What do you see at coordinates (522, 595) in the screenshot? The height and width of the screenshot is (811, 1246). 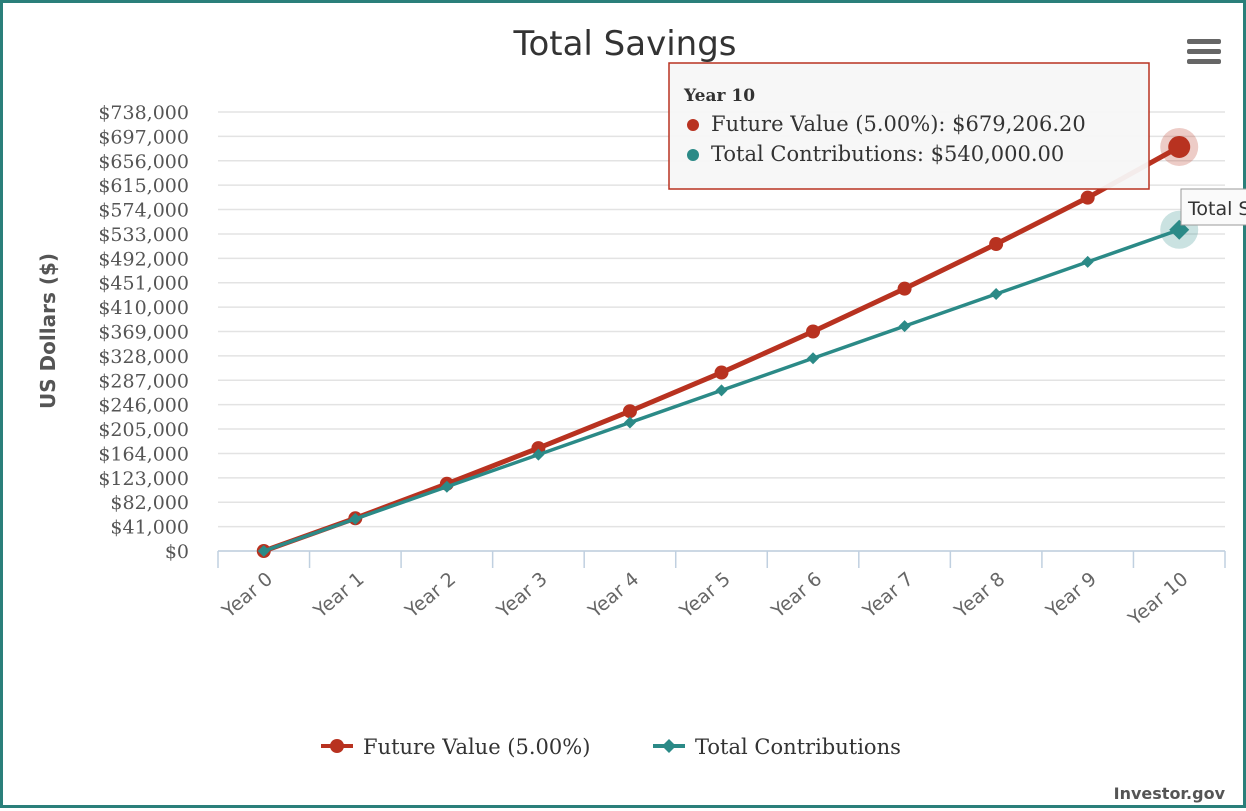 I see `x-tick-label: Year 3` at bounding box center [522, 595].